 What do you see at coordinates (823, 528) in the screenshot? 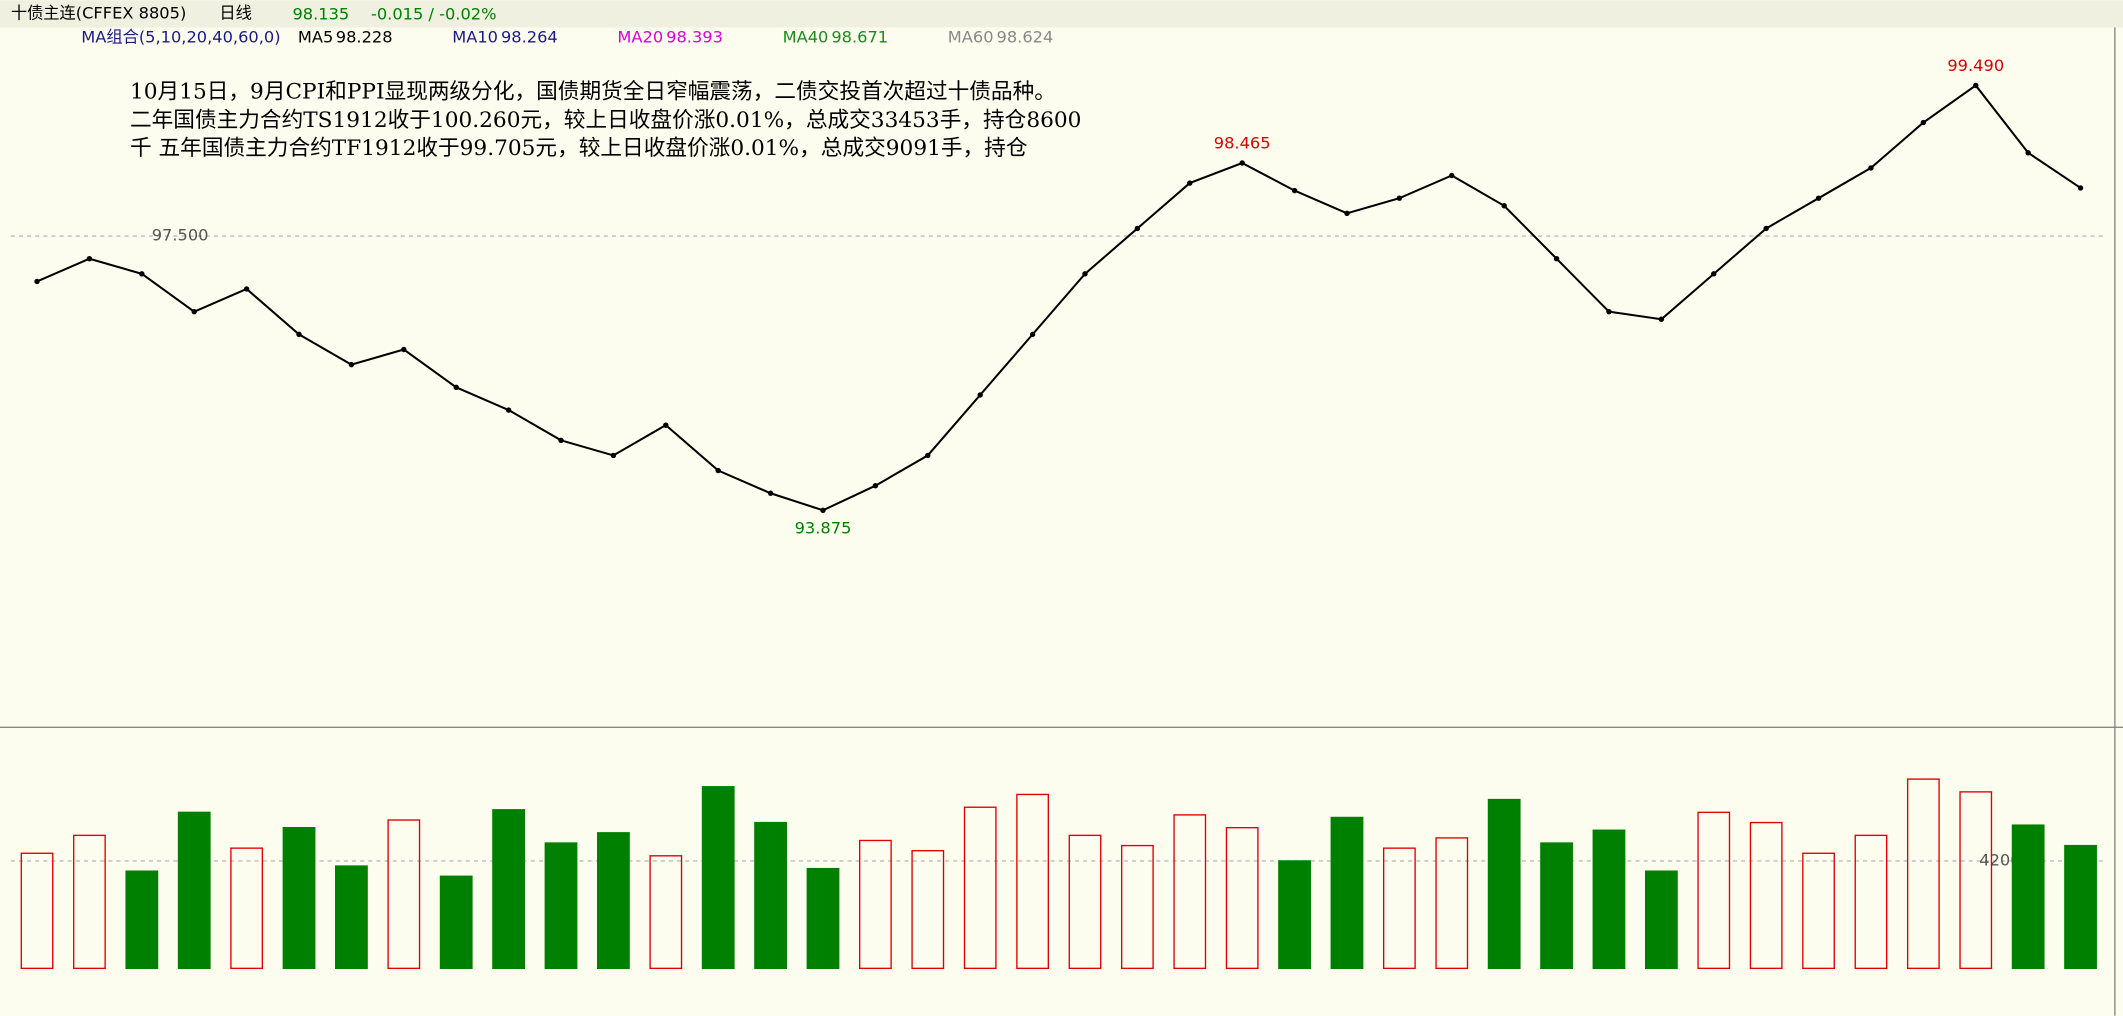
I see `value-label: 93.875` at bounding box center [823, 528].